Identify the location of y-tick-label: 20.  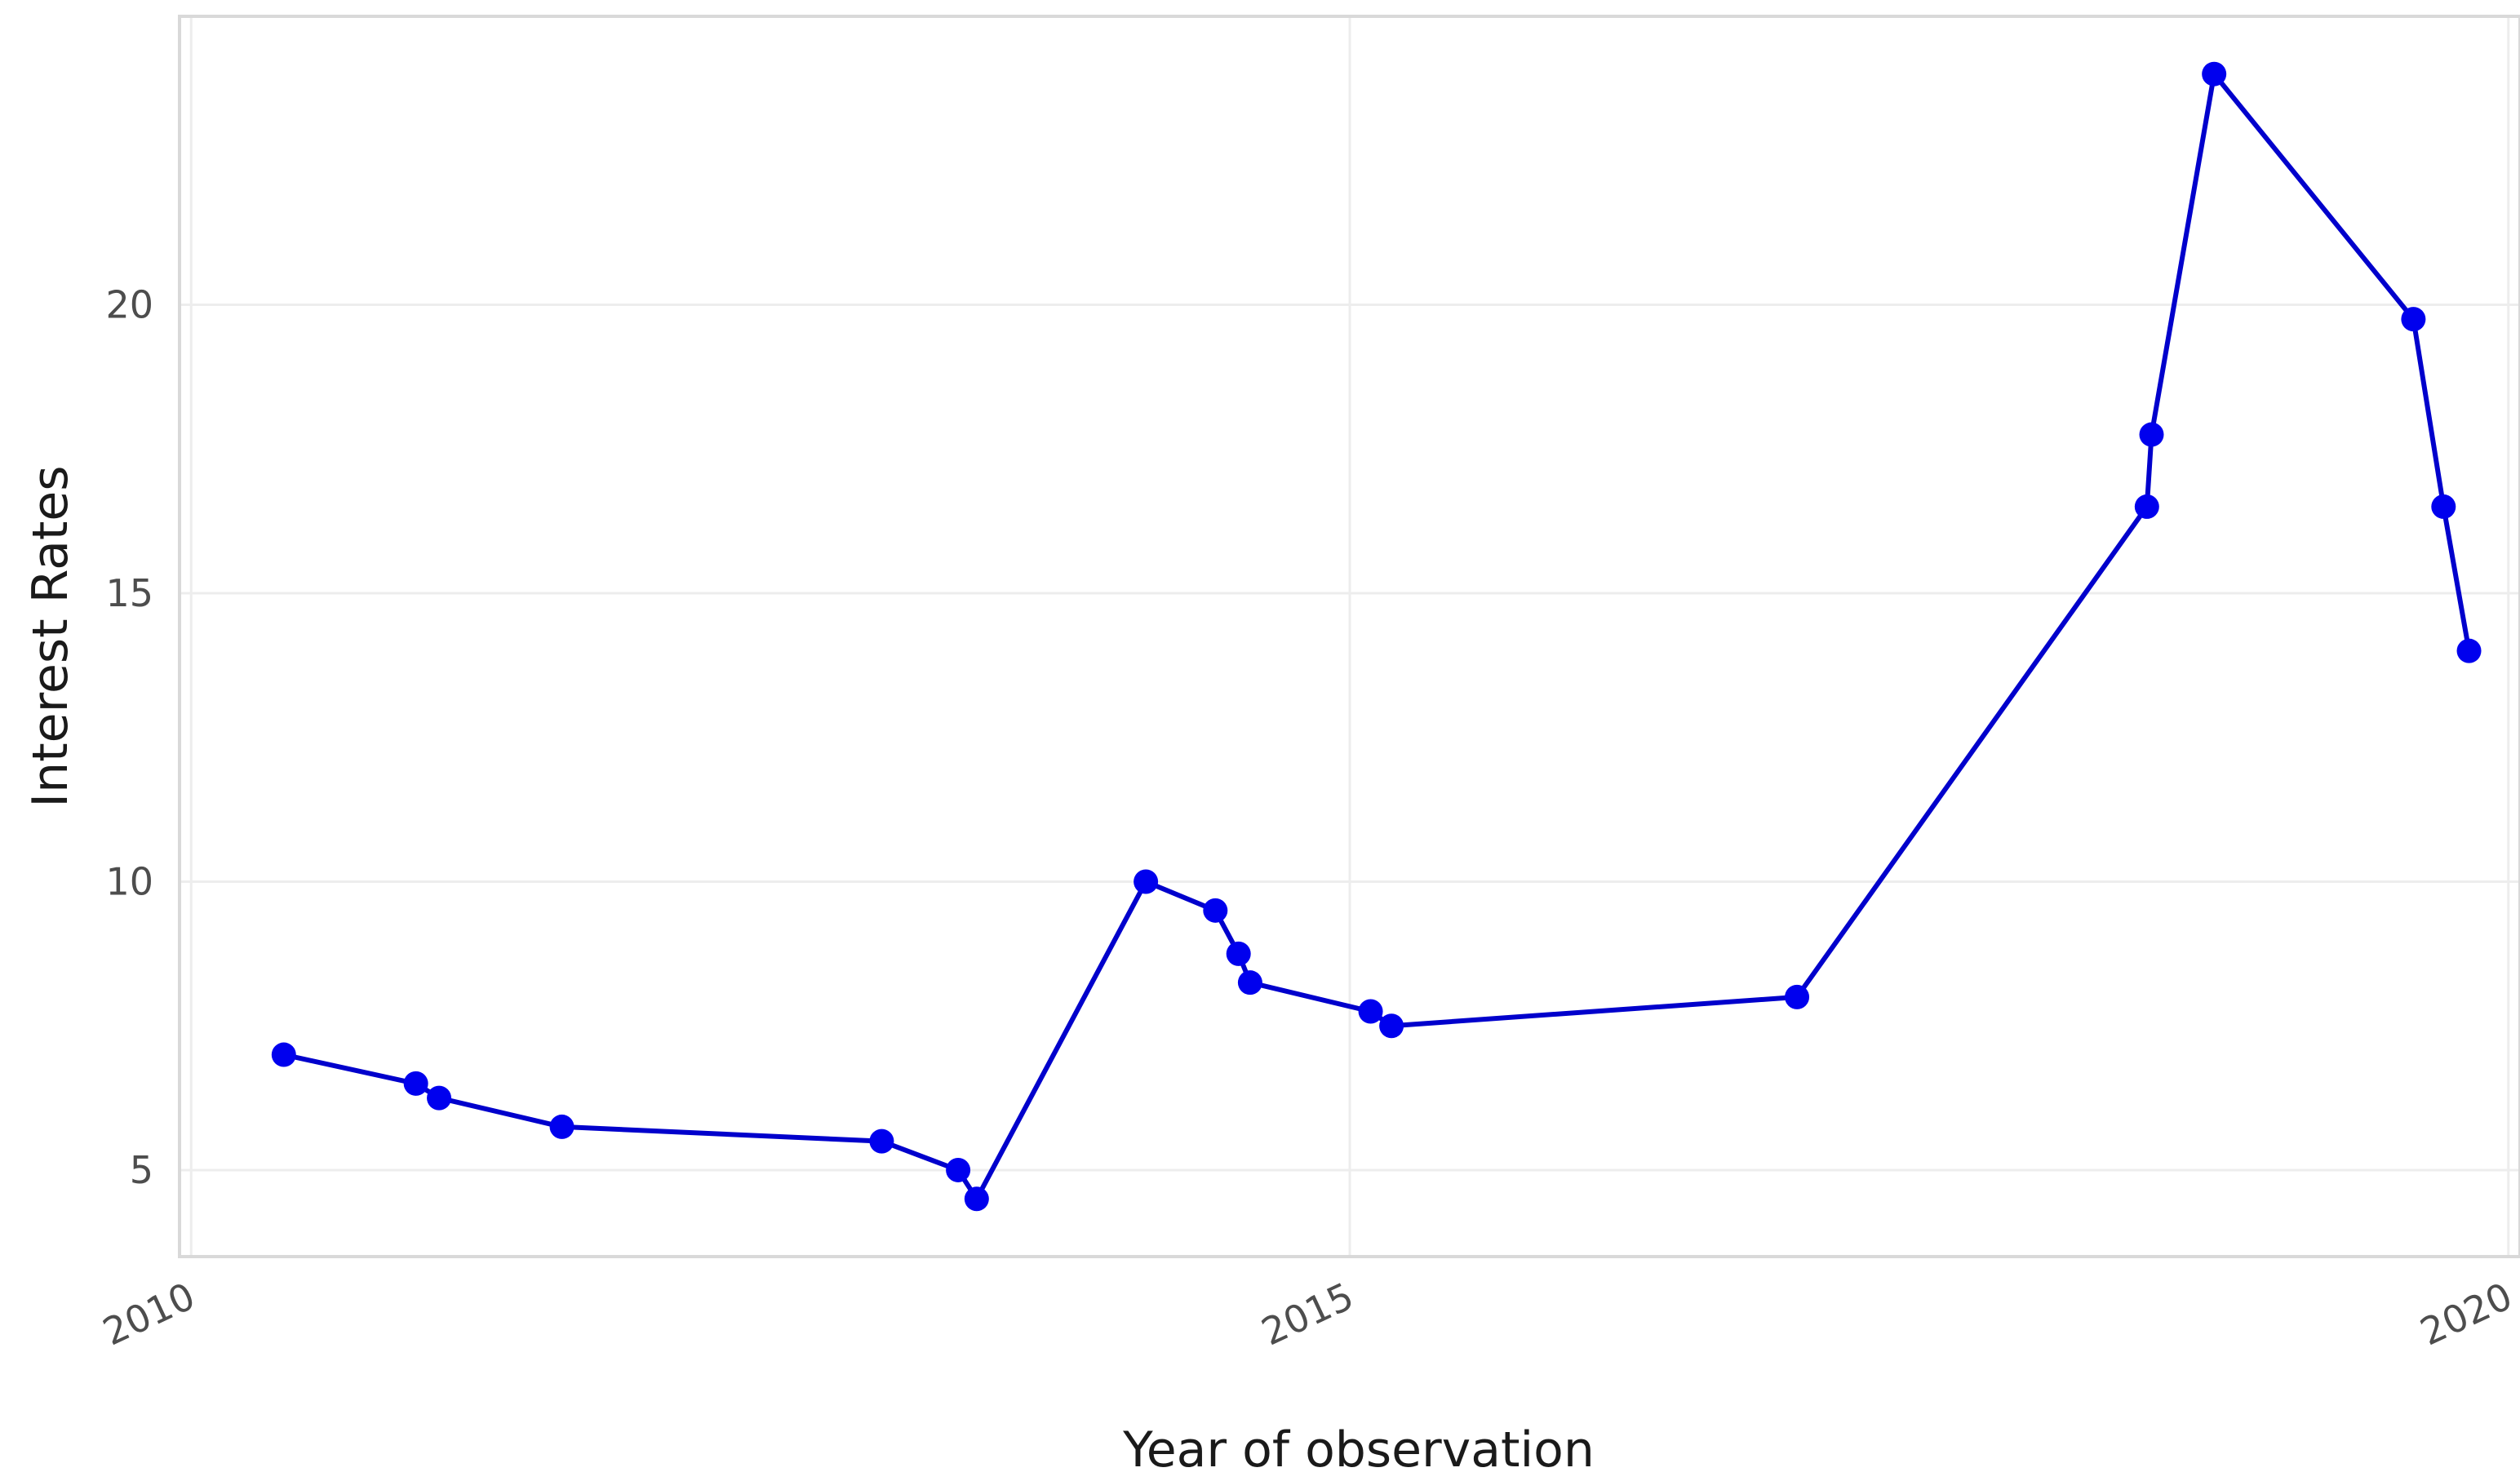
(129, 304).